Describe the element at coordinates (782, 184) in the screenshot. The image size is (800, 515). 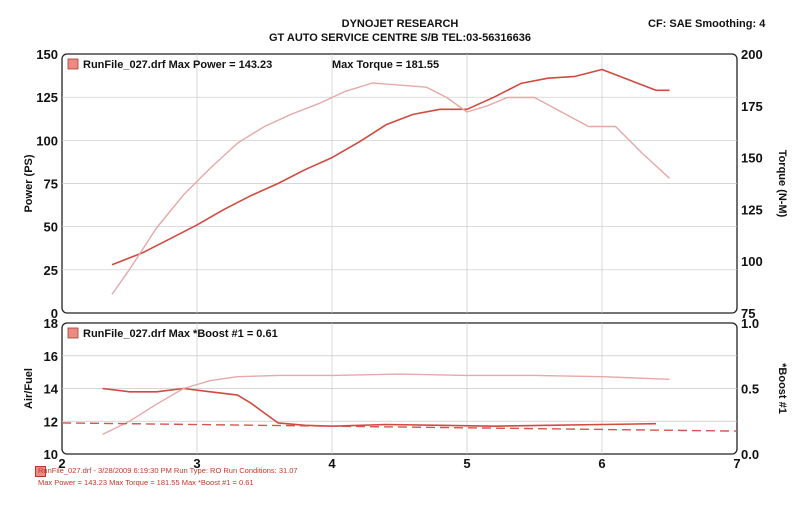
I see `y2-axis-label: Torque (N-M)` at that location.